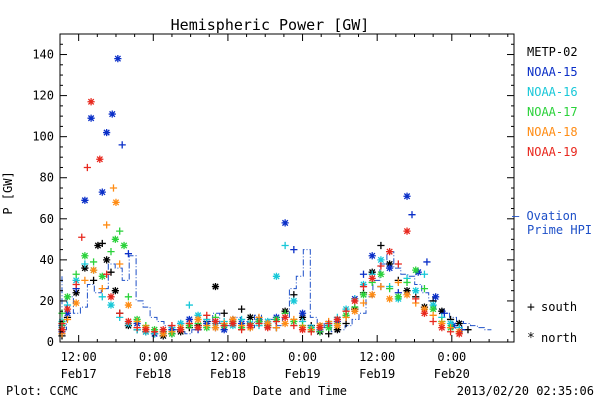 The image size is (600, 400). Describe the element at coordinates (525, 391) in the screenshot. I see `plot-timestamp: 2013/02/20 02:35:06` at that location.